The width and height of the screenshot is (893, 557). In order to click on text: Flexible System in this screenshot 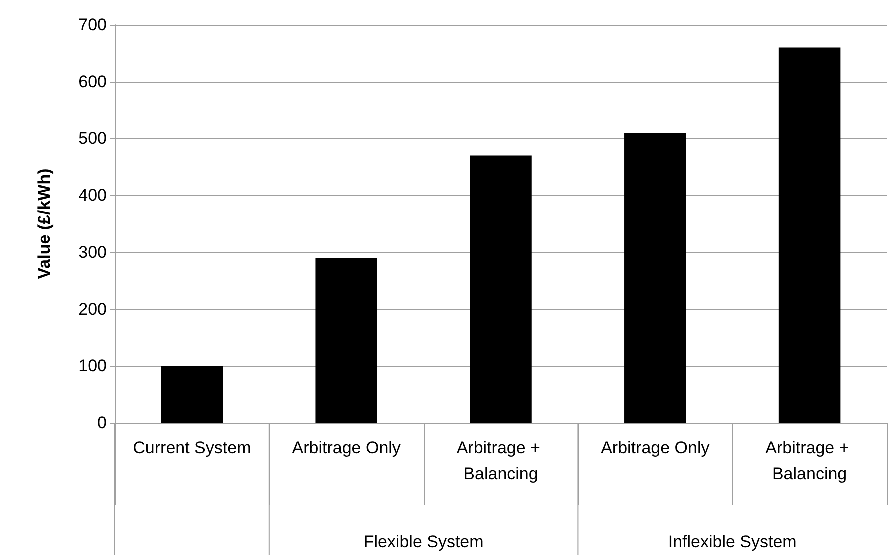, I will do `click(424, 542)`.